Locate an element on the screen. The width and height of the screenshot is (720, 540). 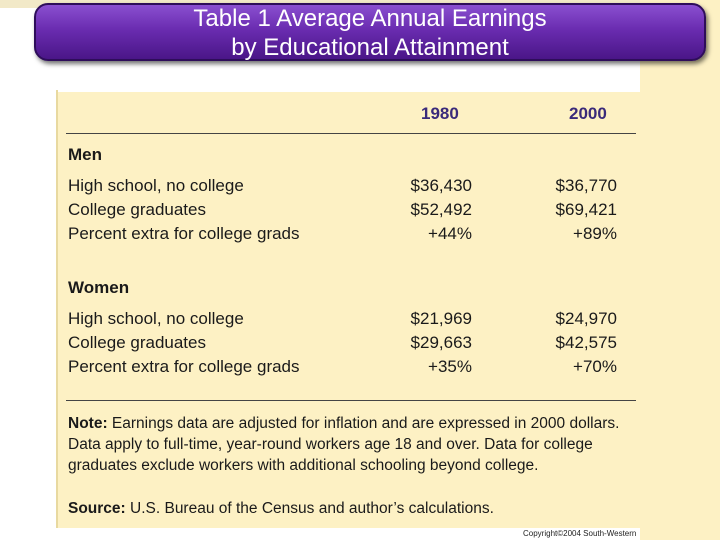
cell-value-1980: +35% is located at coordinates (450, 366).